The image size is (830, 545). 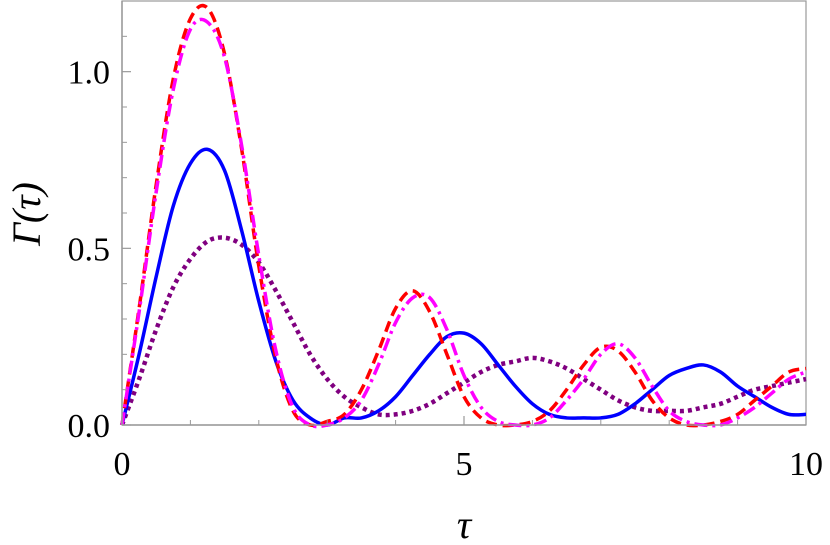 What do you see at coordinates (122, 464) in the screenshot?
I see `x-tick-label: 0` at bounding box center [122, 464].